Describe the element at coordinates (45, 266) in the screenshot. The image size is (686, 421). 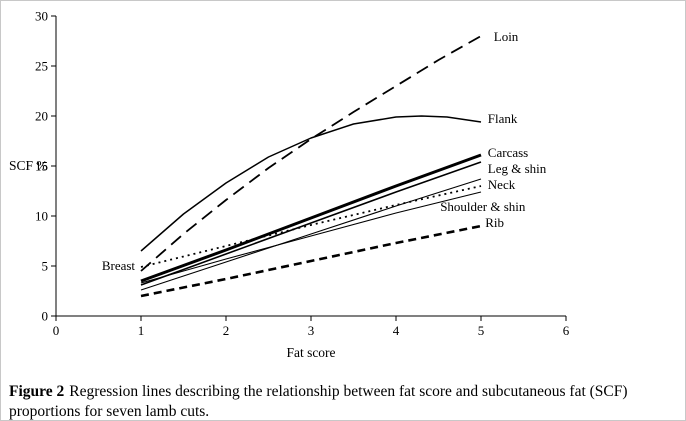
I see `y-tick-label: 5` at that location.